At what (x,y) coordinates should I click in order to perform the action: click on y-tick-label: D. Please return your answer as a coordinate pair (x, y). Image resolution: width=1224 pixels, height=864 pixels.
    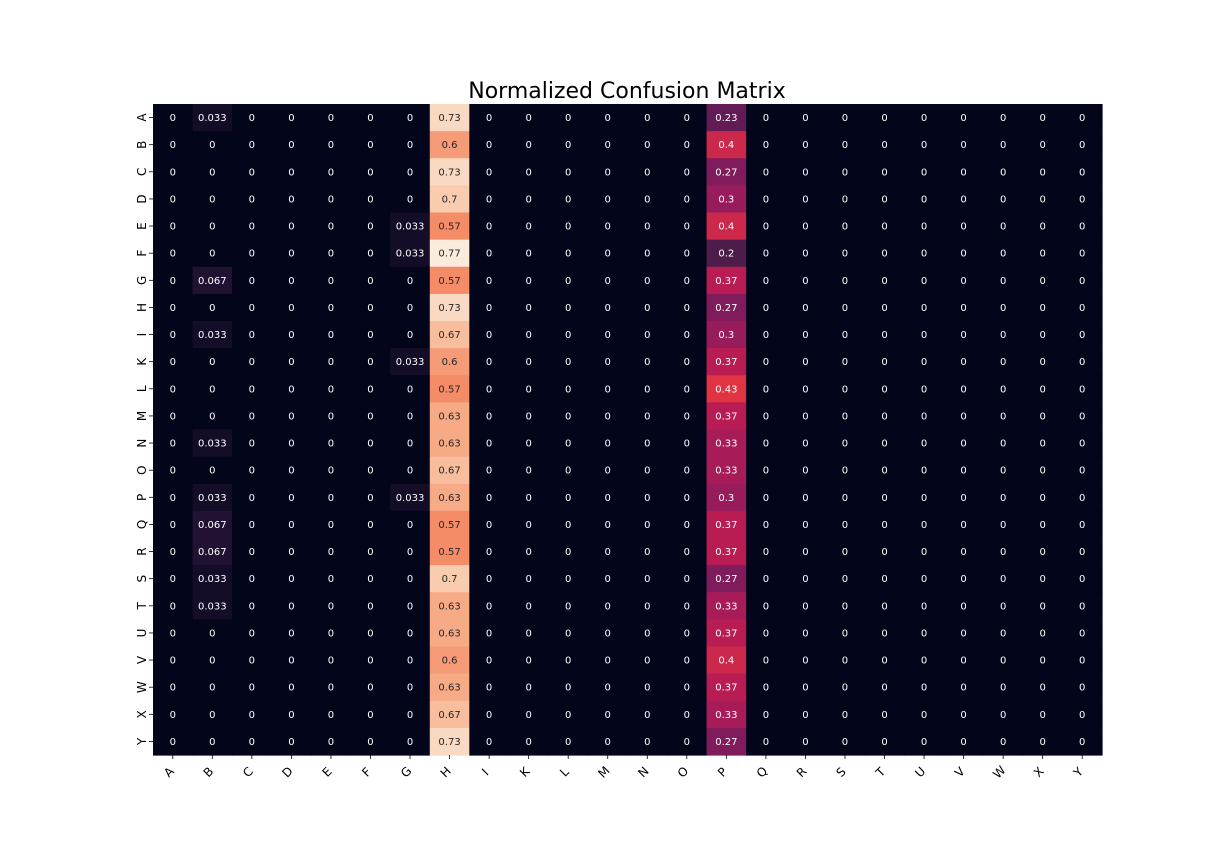
    Looking at the image, I should click on (142, 198).